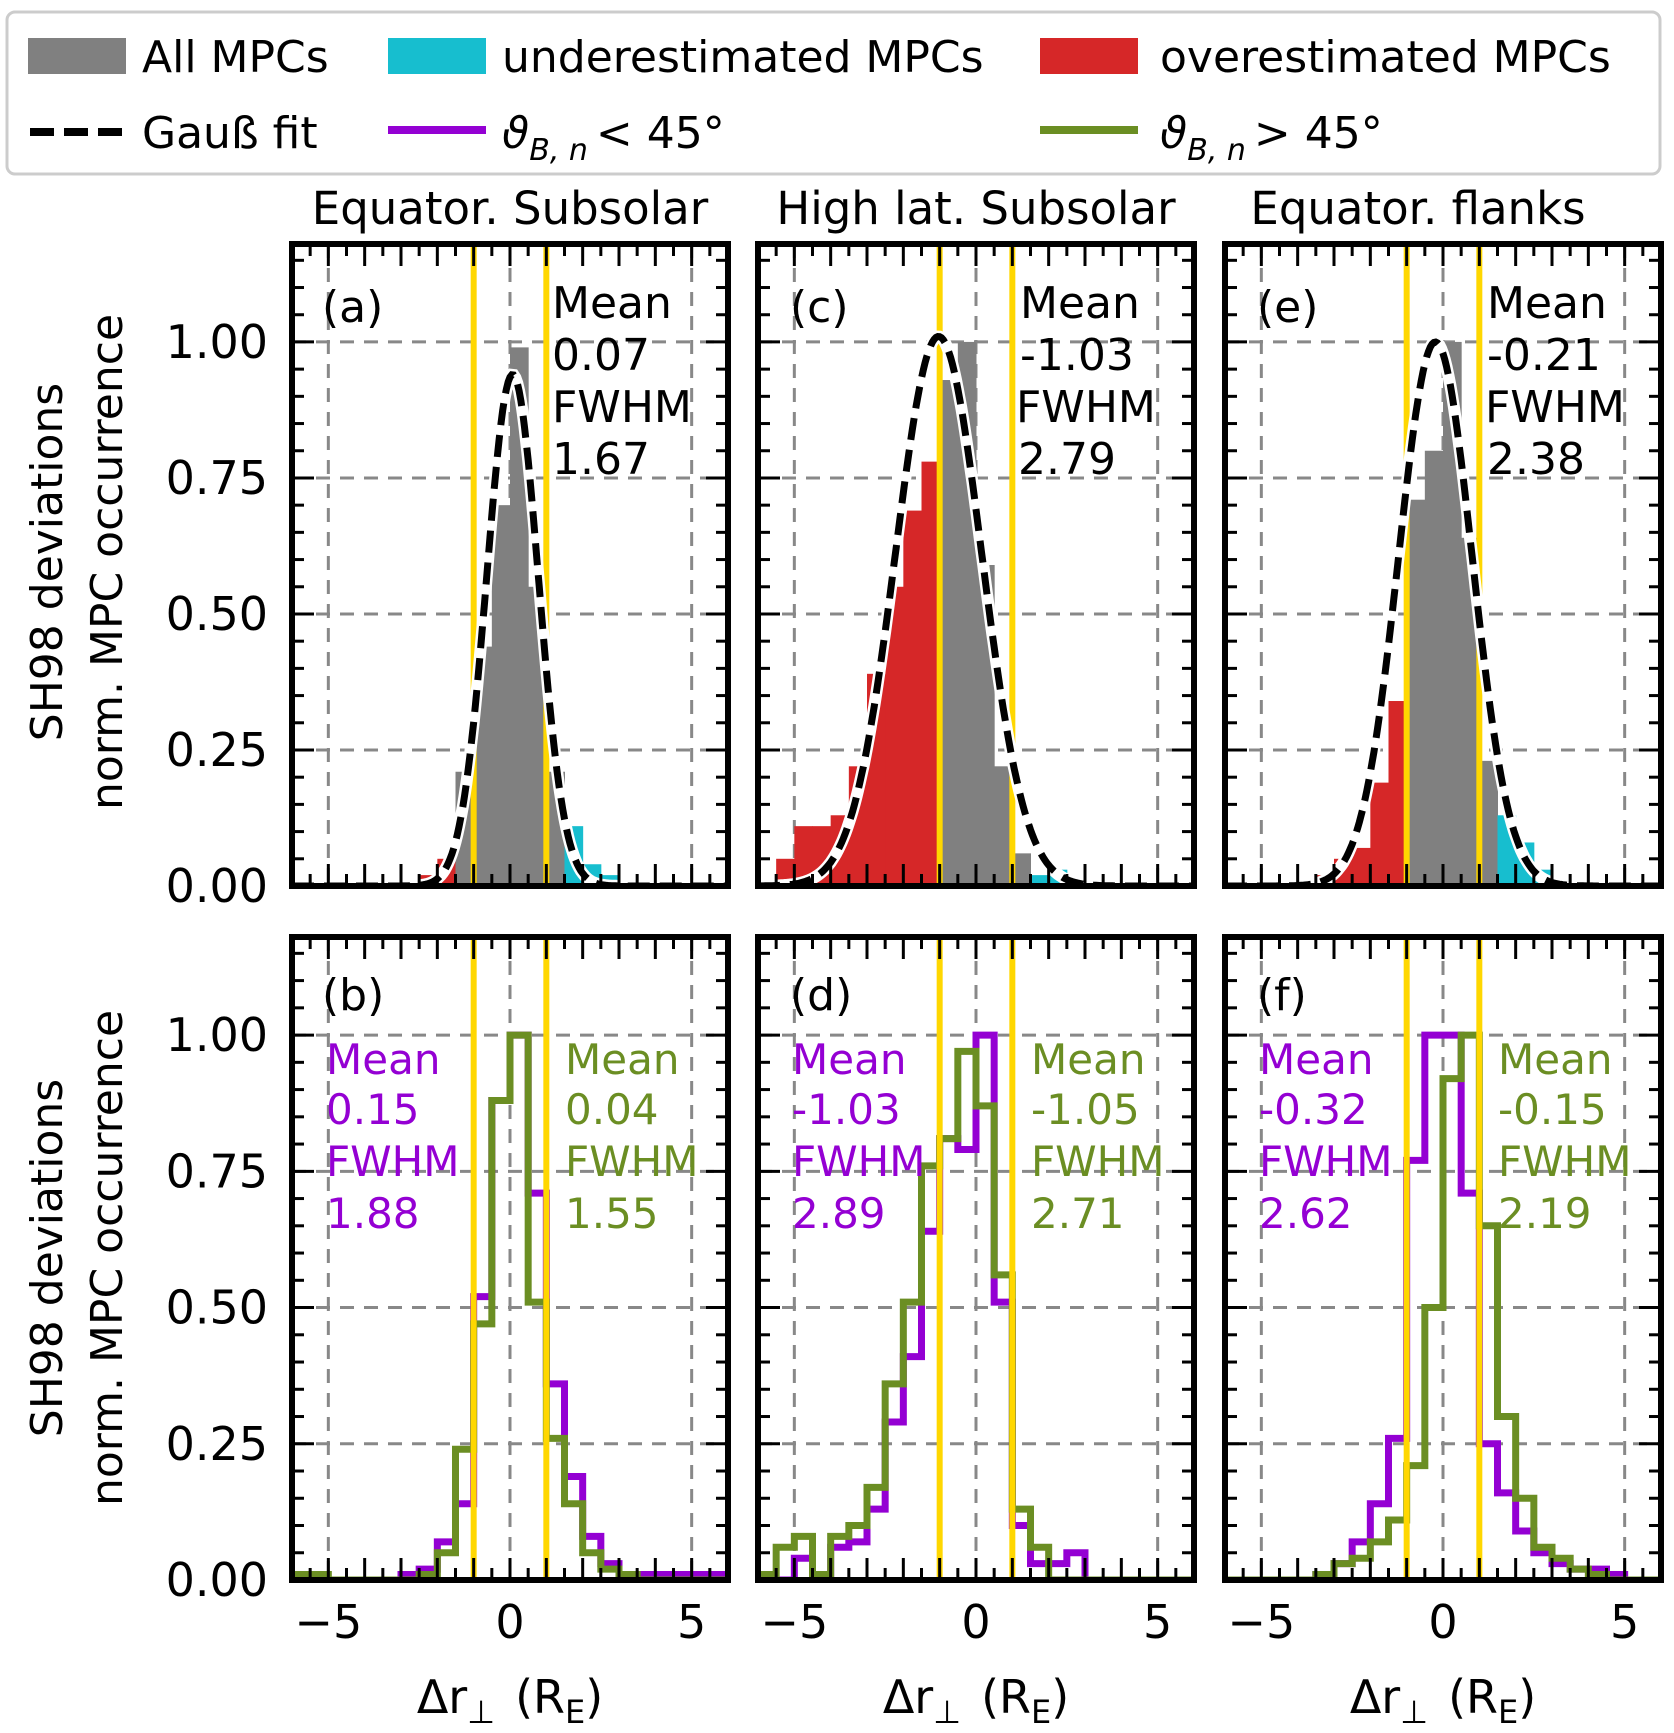 The image size is (1674, 1733). What do you see at coordinates (1326, 1161) in the screenshot?
I see `stats-f-low-fwhm-label: FWHM` at bounding box center [1326, 1161].